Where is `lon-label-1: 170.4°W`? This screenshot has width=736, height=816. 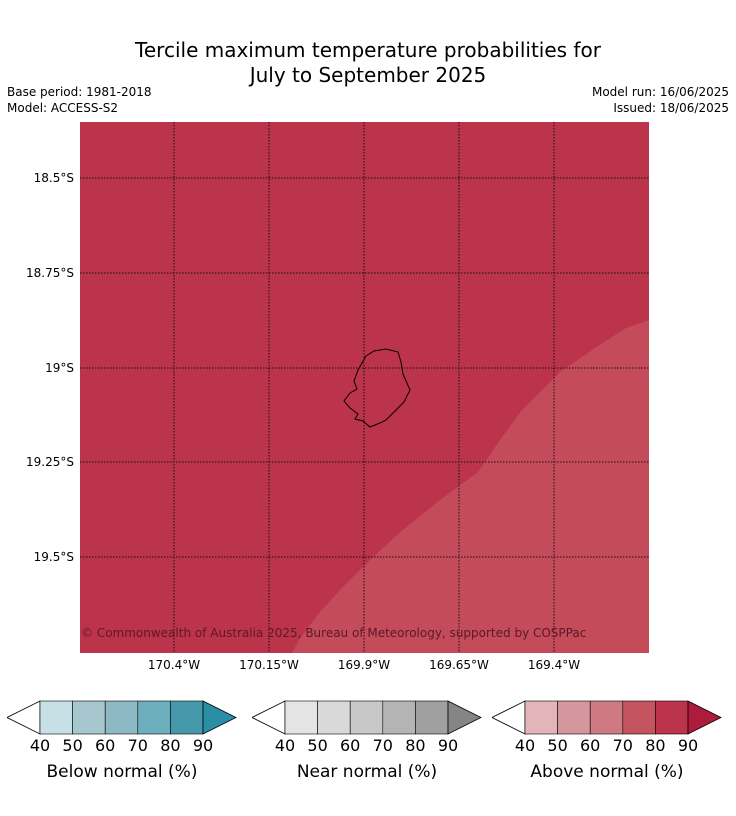 lon-label-1: 170.4°W is located at coordinates (174, 665).